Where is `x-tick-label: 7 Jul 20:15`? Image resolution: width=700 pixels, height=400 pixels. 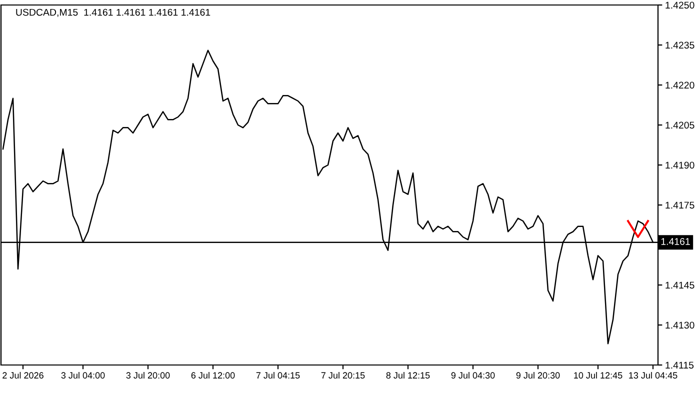
x-tick-label: 7 Jul 20:15 is located at coordinates (343, 375).